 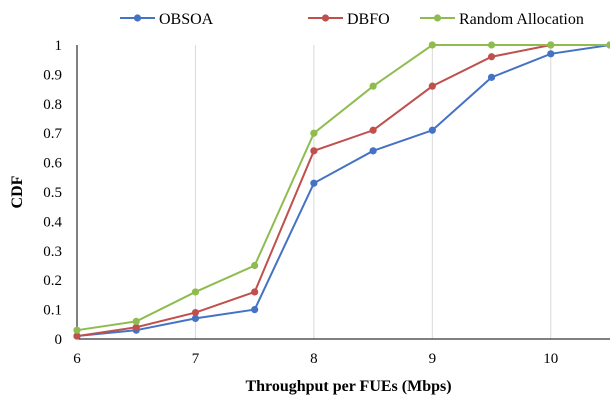 I want to click on x-tick-label: 6, so click(x=77, y=359).